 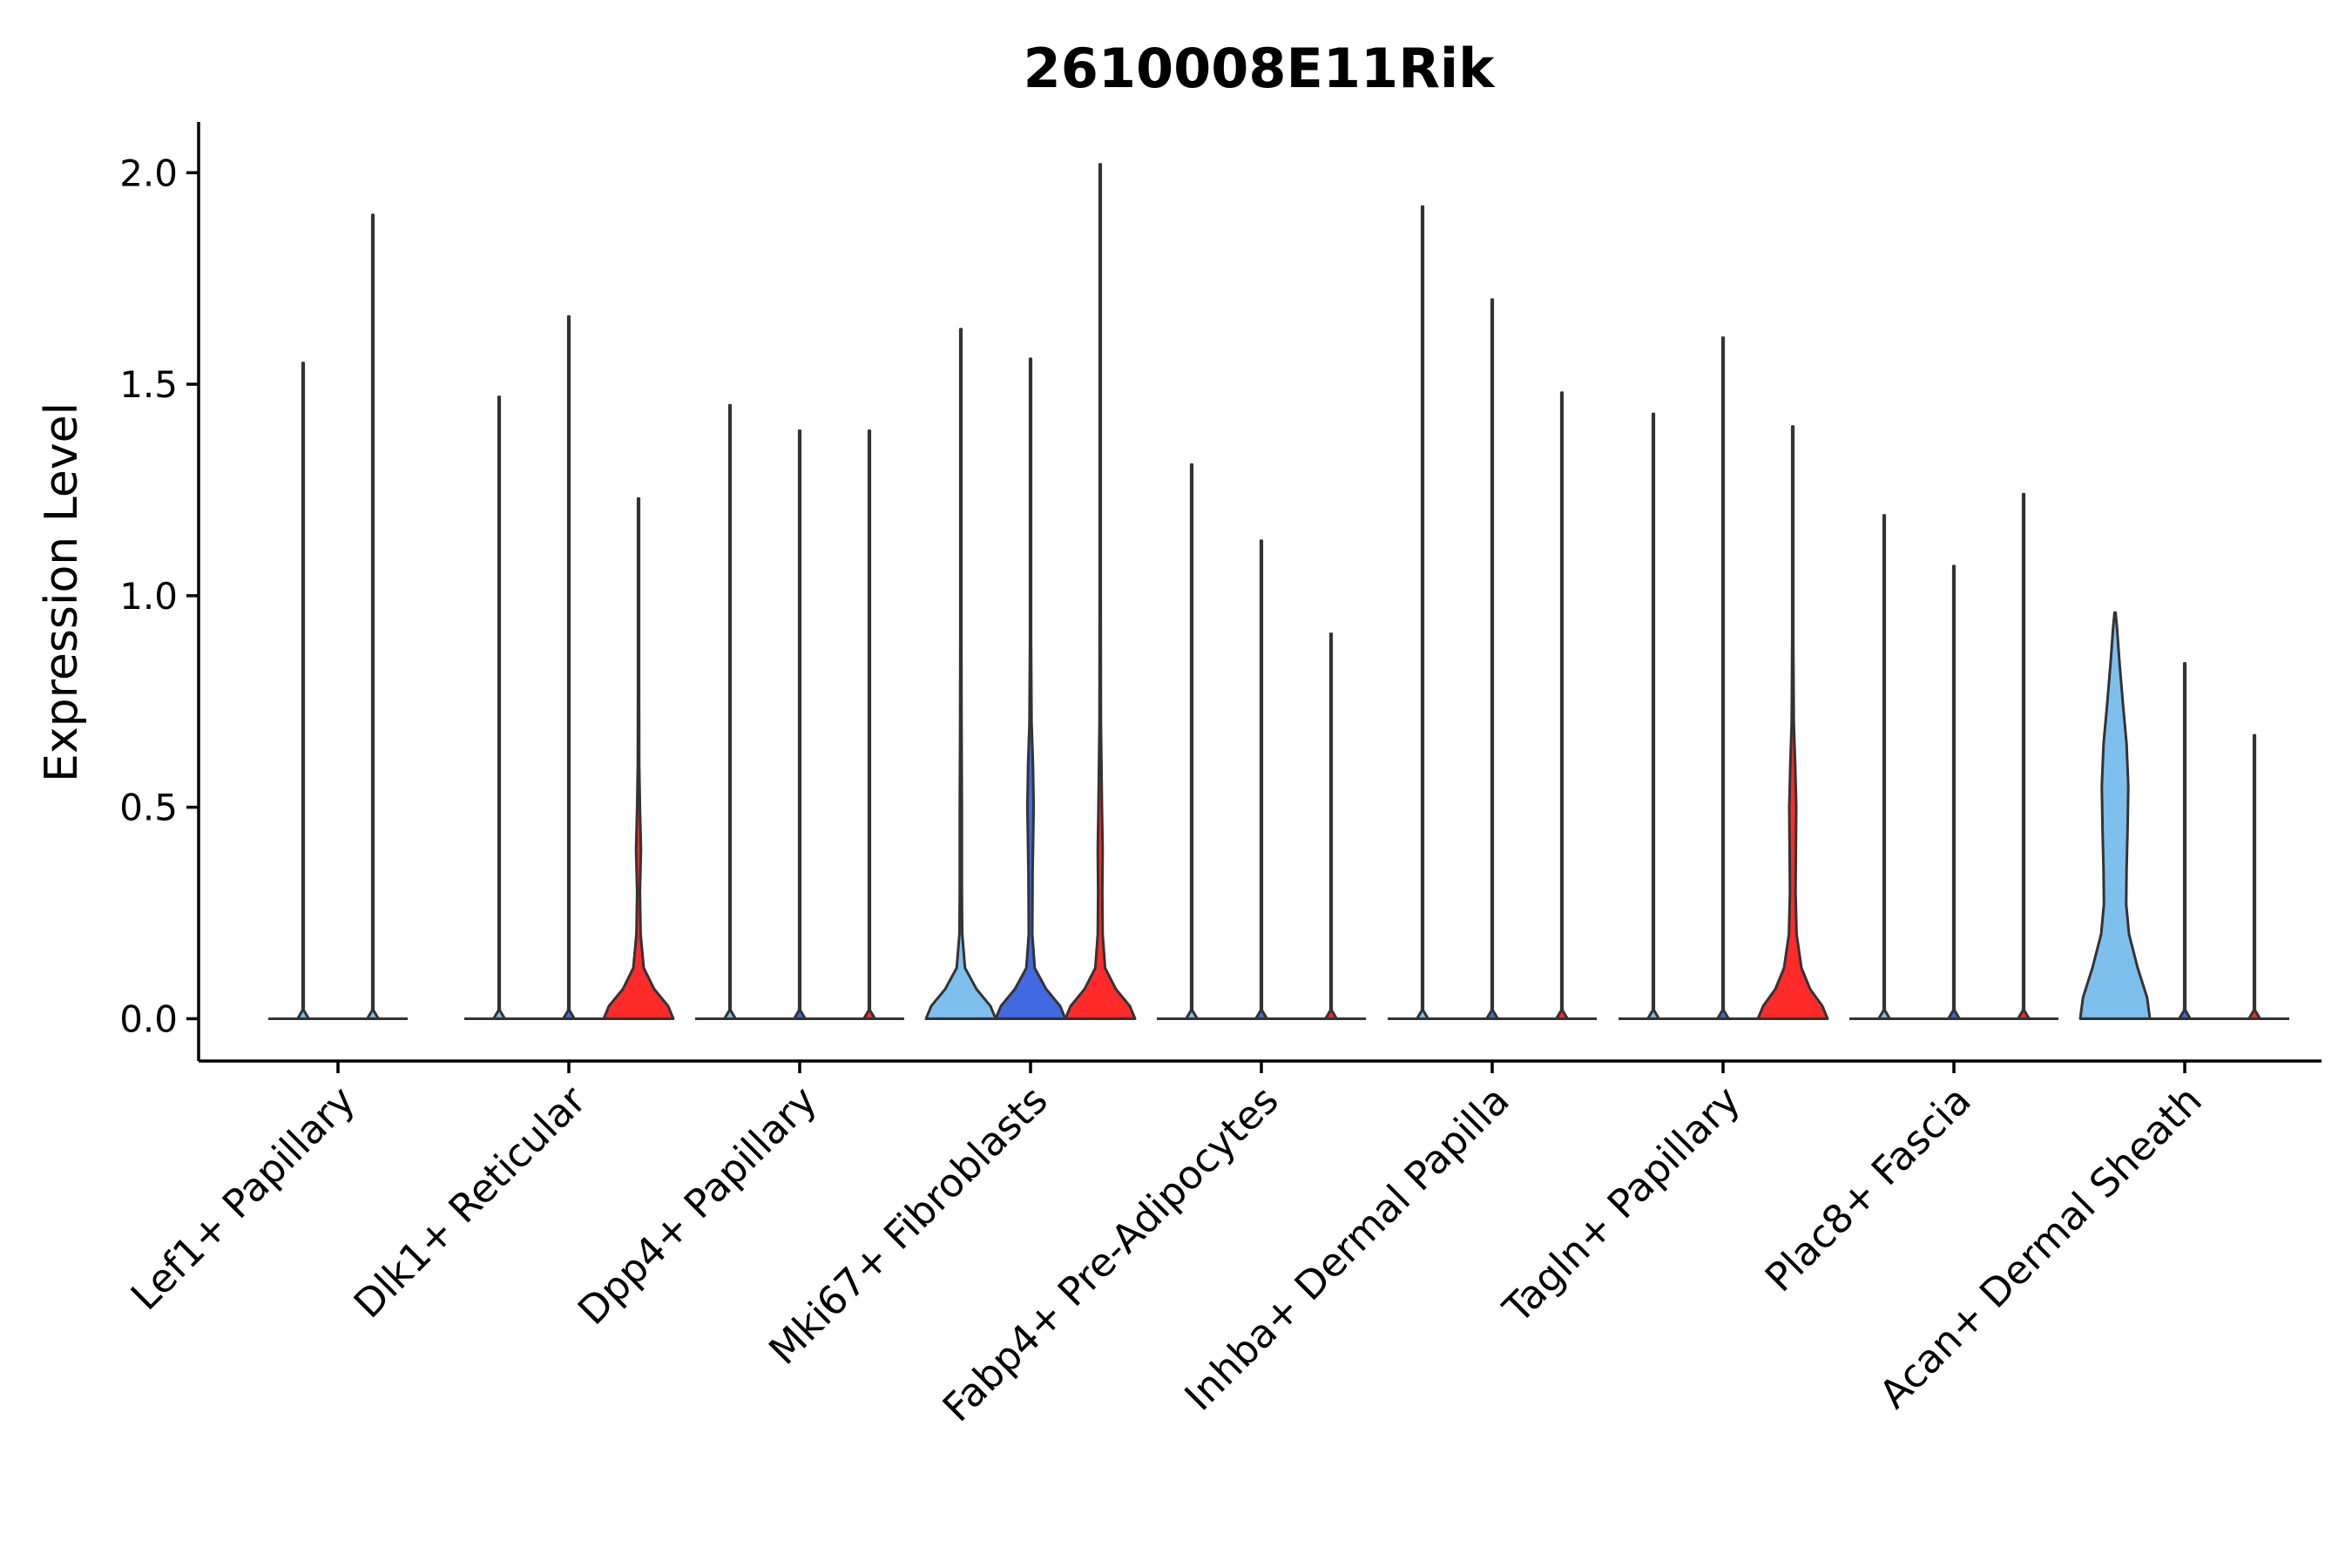 What do you see at coordinates (470, 1202) in the screenshot?
I see `x-tick-label: Dlk1+ Reticular` at bounding box center [470, 1202].